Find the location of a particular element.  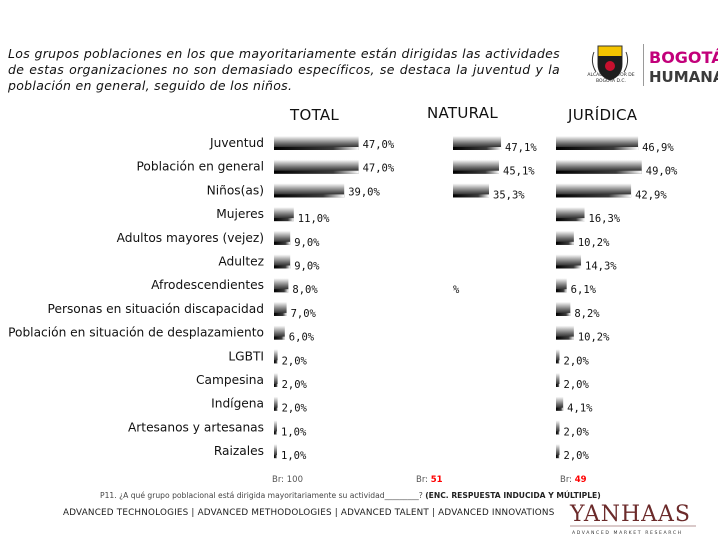

logo-divider is located at coordinates (643, 65).